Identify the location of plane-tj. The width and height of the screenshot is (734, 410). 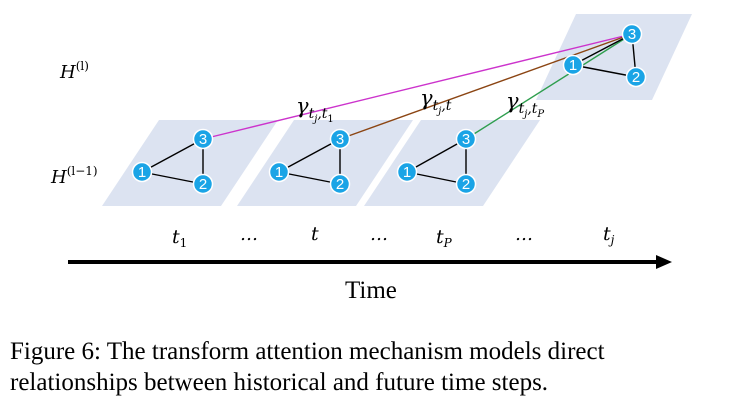
(614, 57).